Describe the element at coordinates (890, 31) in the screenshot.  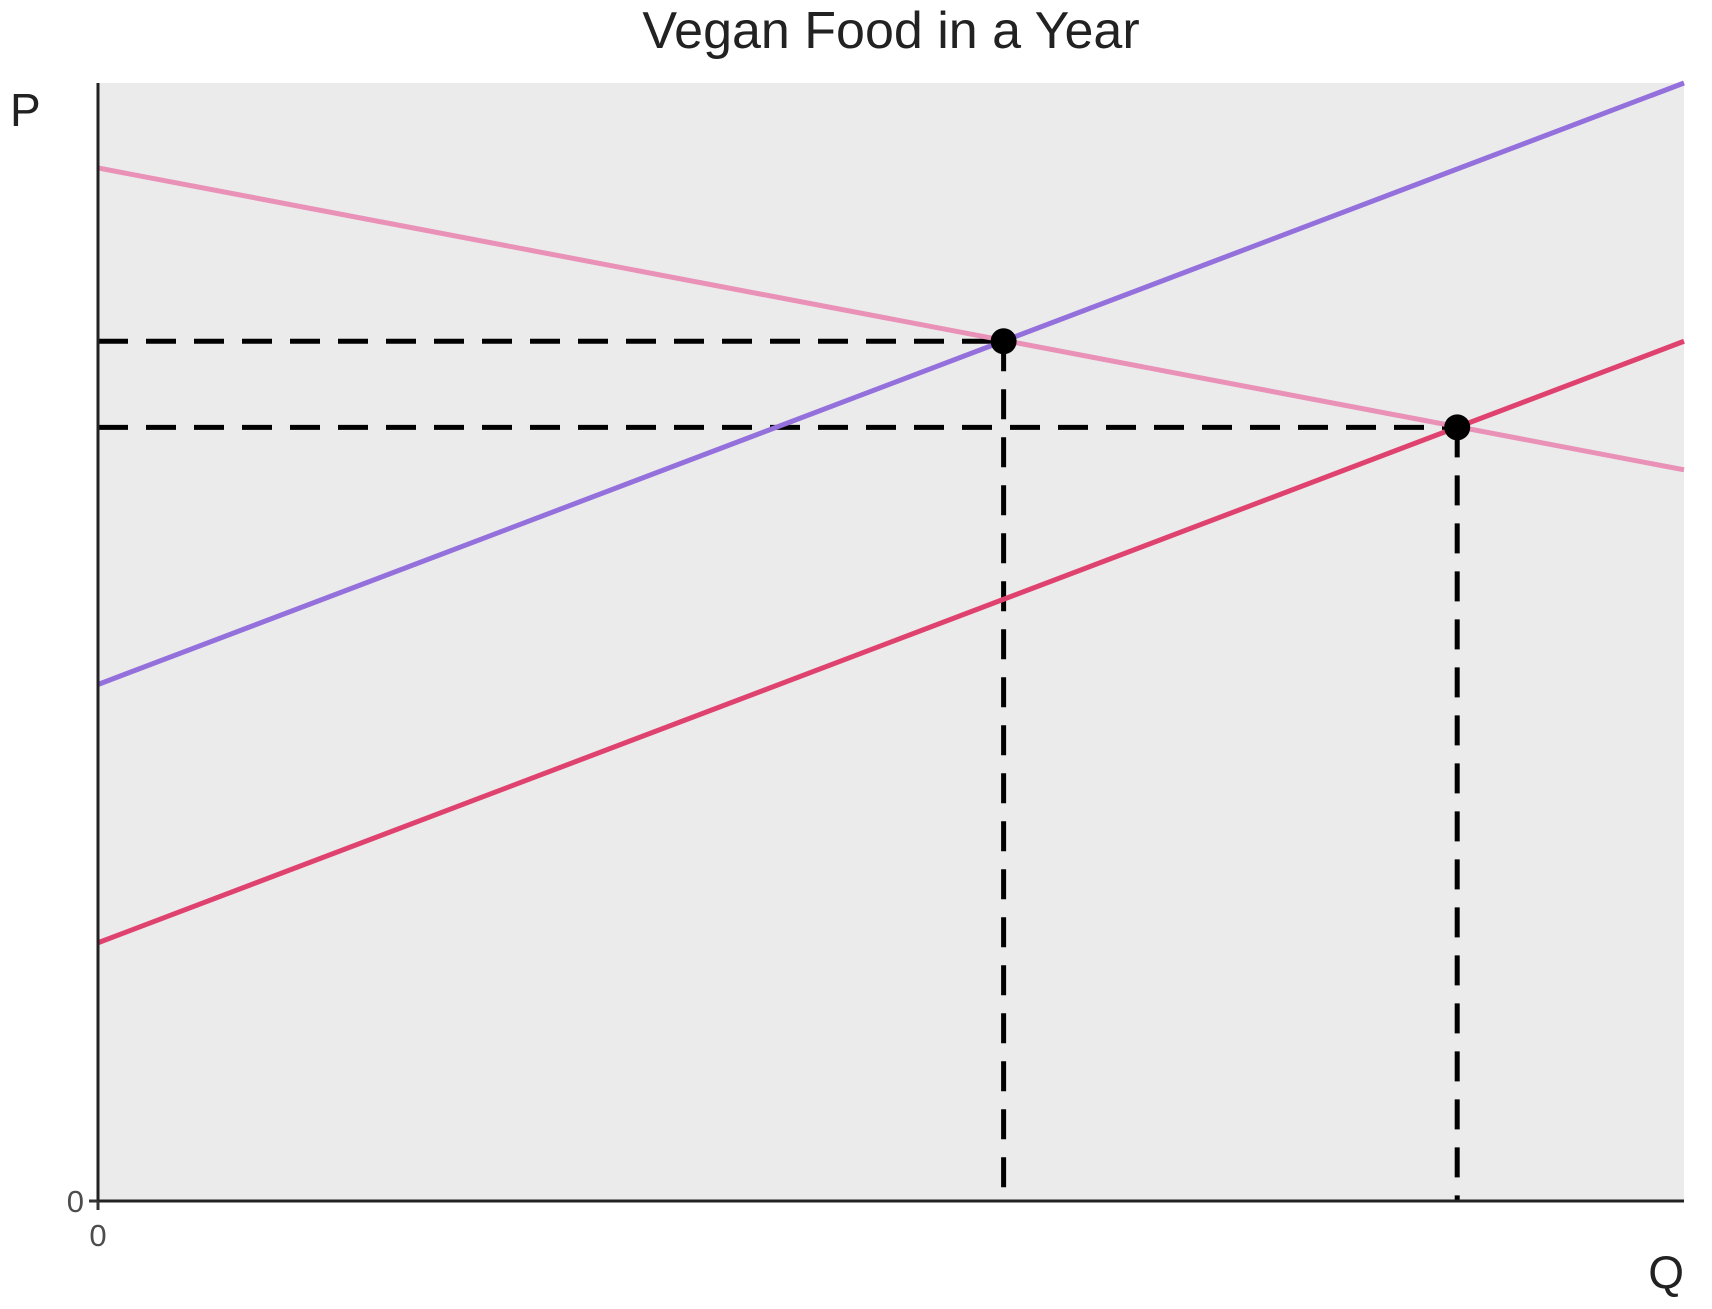
I see `chart-title: Vegan Food in a Year` at that location.